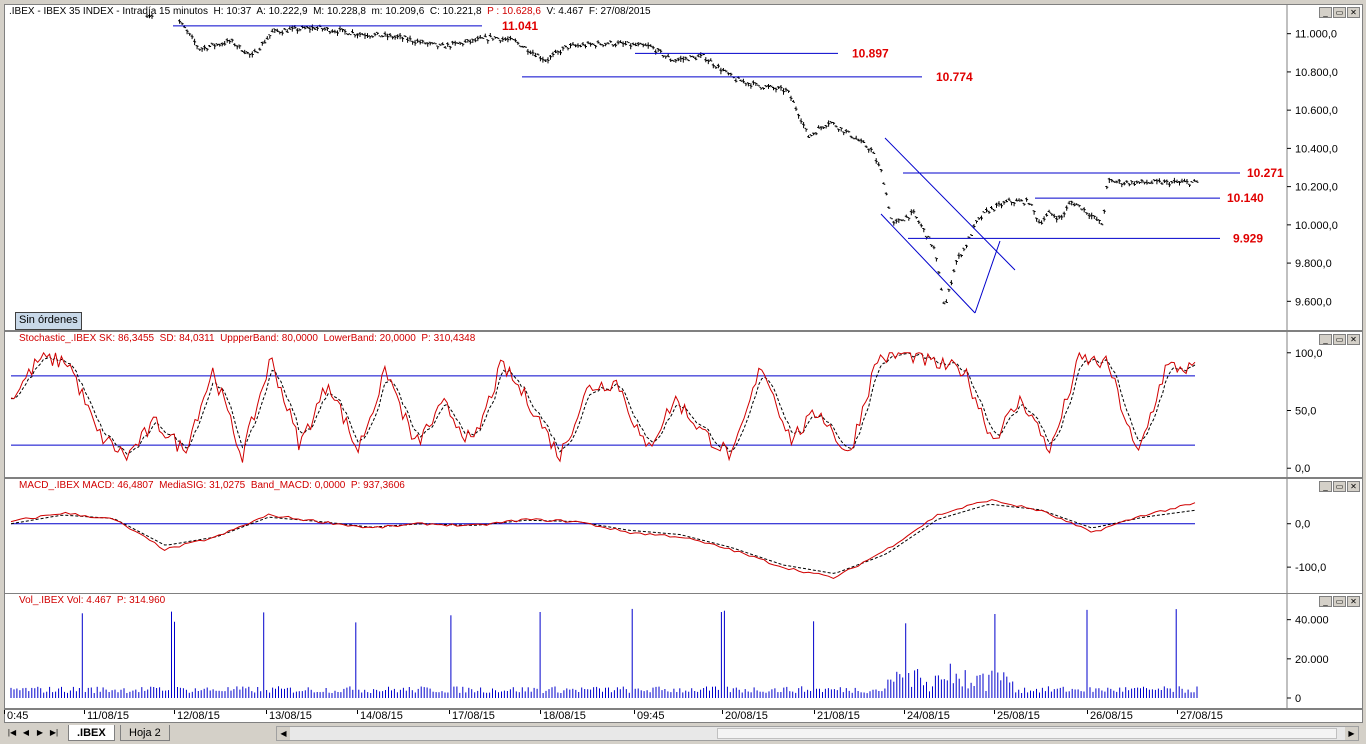 This screenshot has height=744, width=1366. Describe the element at coordinates (26, 732) in the screenshot. I see `prev-sheet-button: ◀` at that location.